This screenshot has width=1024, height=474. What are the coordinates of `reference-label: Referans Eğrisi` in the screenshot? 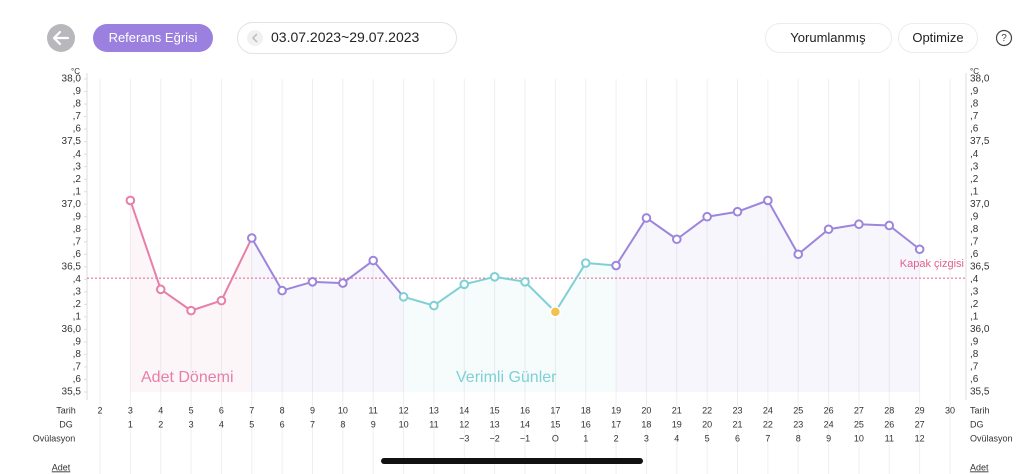 It's located at (153, 37).